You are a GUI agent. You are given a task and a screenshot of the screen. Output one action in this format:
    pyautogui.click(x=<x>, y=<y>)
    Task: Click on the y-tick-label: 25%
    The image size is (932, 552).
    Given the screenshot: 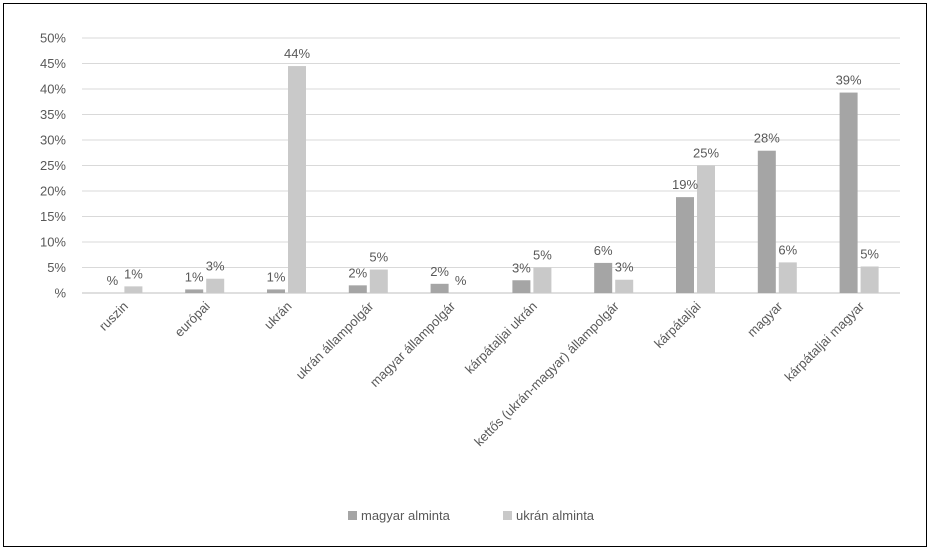 What is the action you would take?
    pyautogui.click(x=53, y=165)
    